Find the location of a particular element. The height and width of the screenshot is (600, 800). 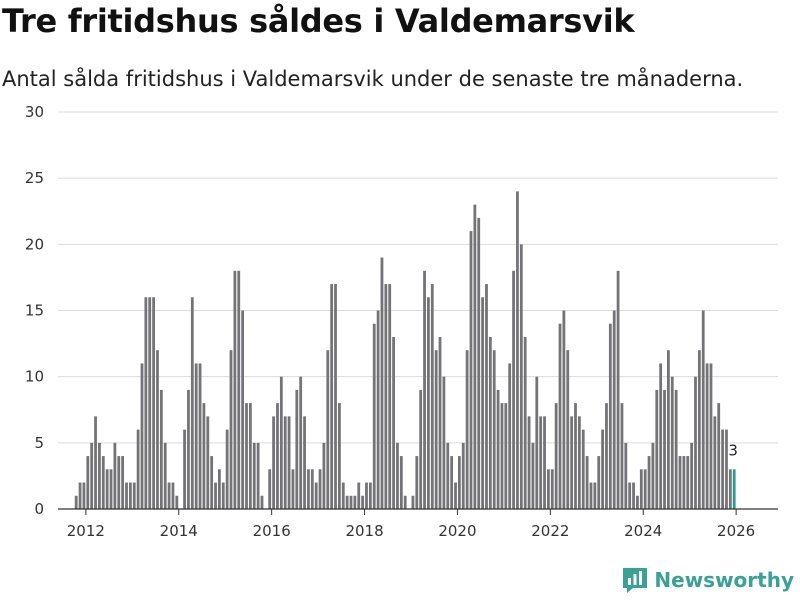

data-labels: 3 is located at coordinates (733, 450).